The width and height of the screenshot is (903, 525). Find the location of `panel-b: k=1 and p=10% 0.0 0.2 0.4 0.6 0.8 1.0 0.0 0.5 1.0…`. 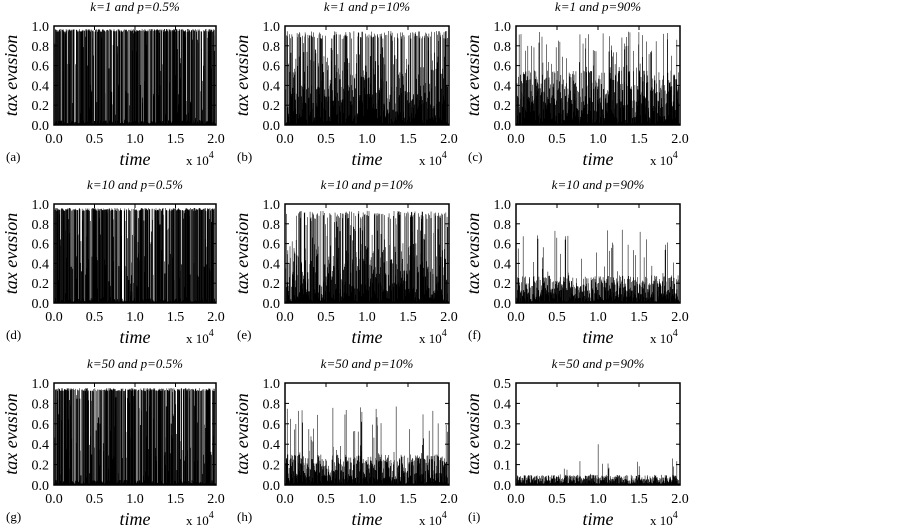

panel-b: k=1 and p=10% 0.0 0.2 0.4 0.6 0.8 1.0 0.0 0.5 1.0… is located at coordinates (345, 84).